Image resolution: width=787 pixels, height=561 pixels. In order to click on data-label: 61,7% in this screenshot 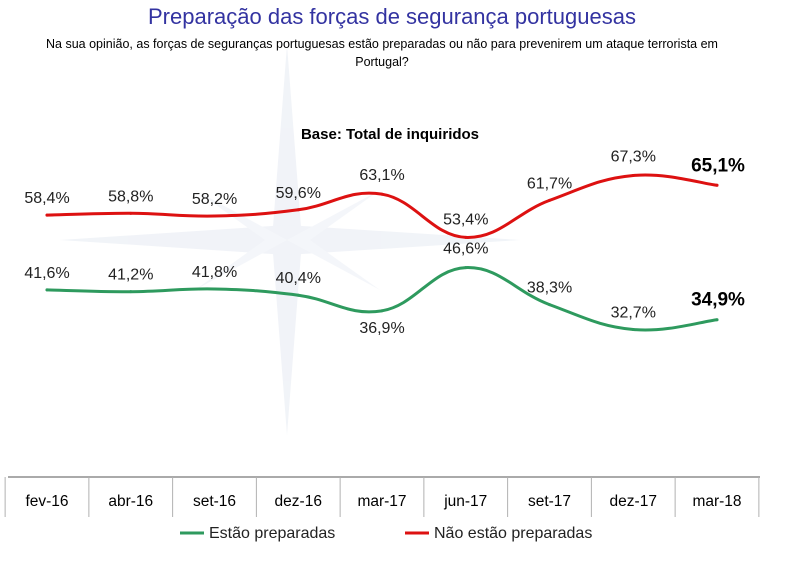, I will do `click(549, 183)`.